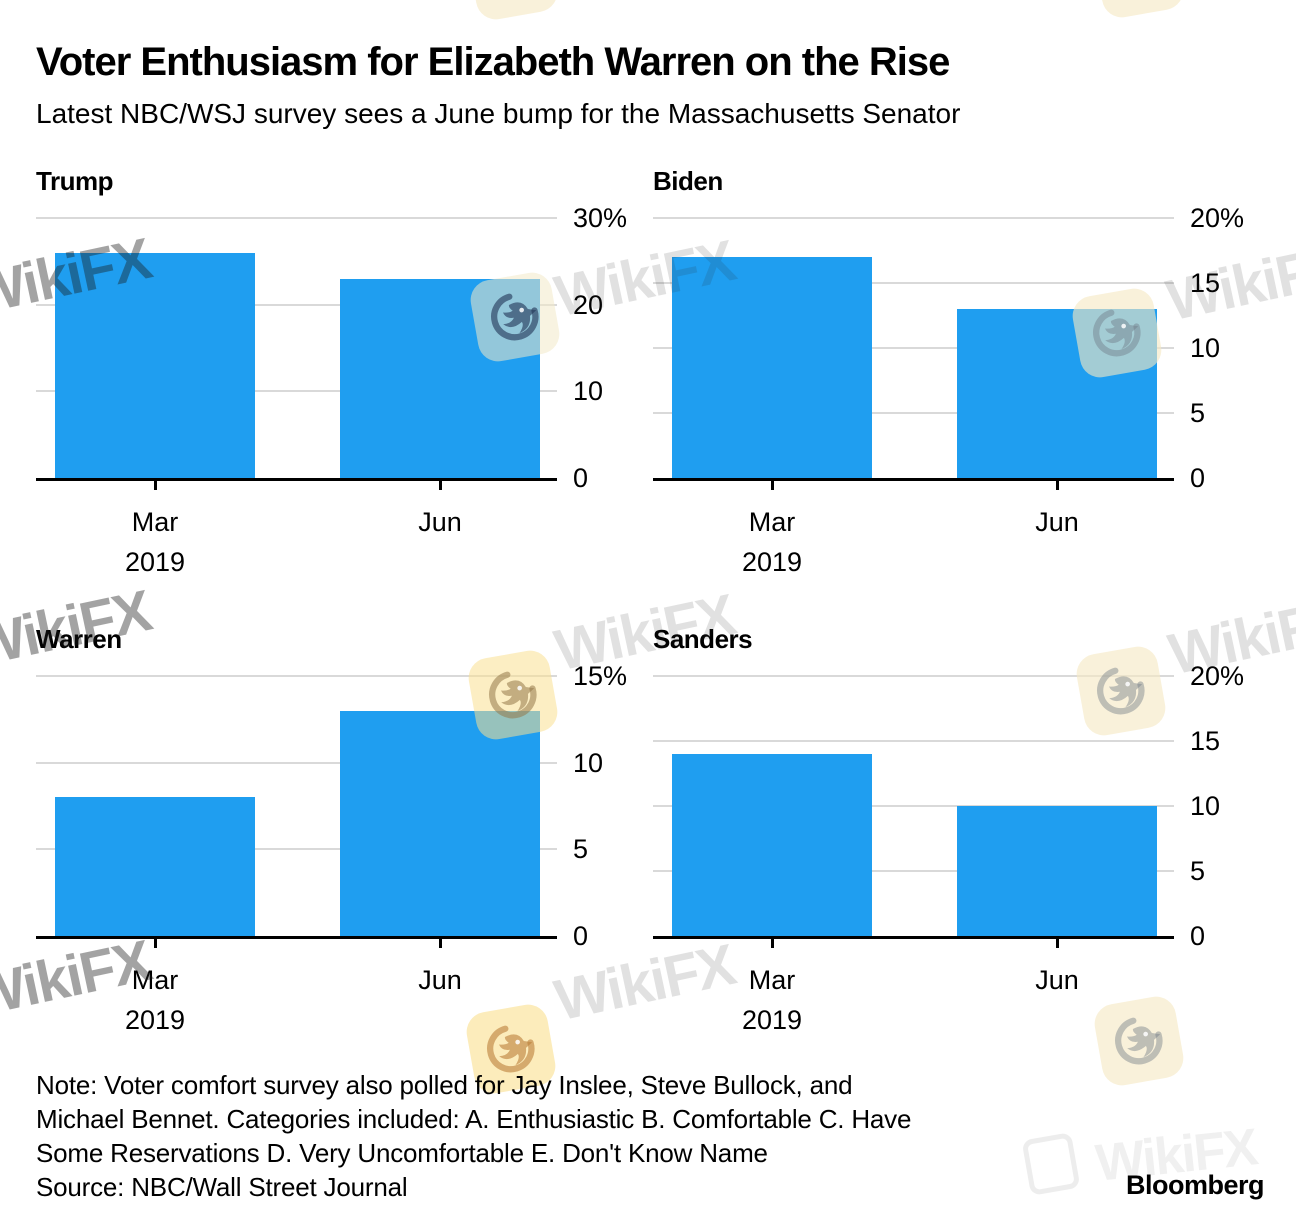 This screenshot has height=1220, width=1296. What do you see at coordinates (772, 367) in the screenshot?
I see `bar-biden-mar` at bounding box center [772, 367].